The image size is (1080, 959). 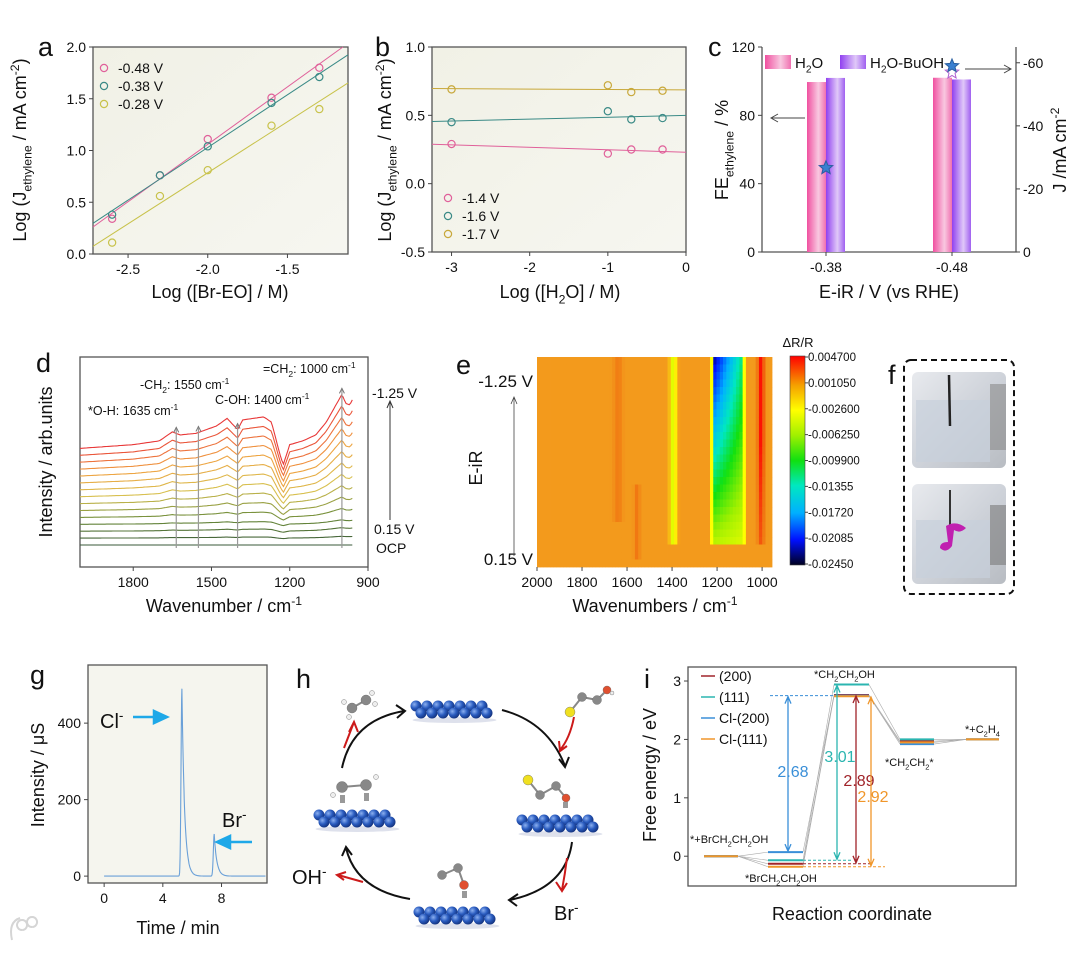 What do you see at coordinates (582, 827) in the screenshot?
I see `surface-atom` at bounding box center [582, 827].